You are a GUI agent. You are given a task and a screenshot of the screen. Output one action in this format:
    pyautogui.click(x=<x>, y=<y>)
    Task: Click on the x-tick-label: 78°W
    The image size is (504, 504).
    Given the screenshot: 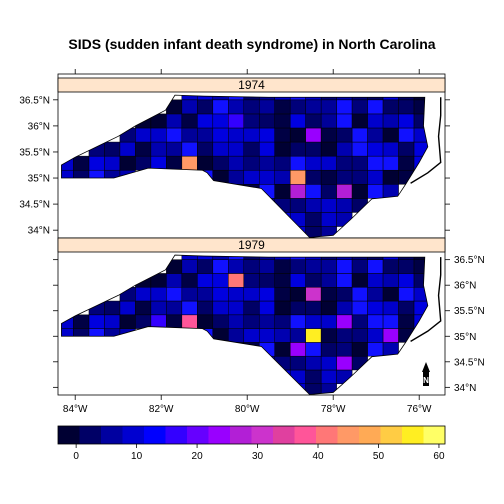 What is the action you would take?
    pyautogui.click(x=333, y=409)
    